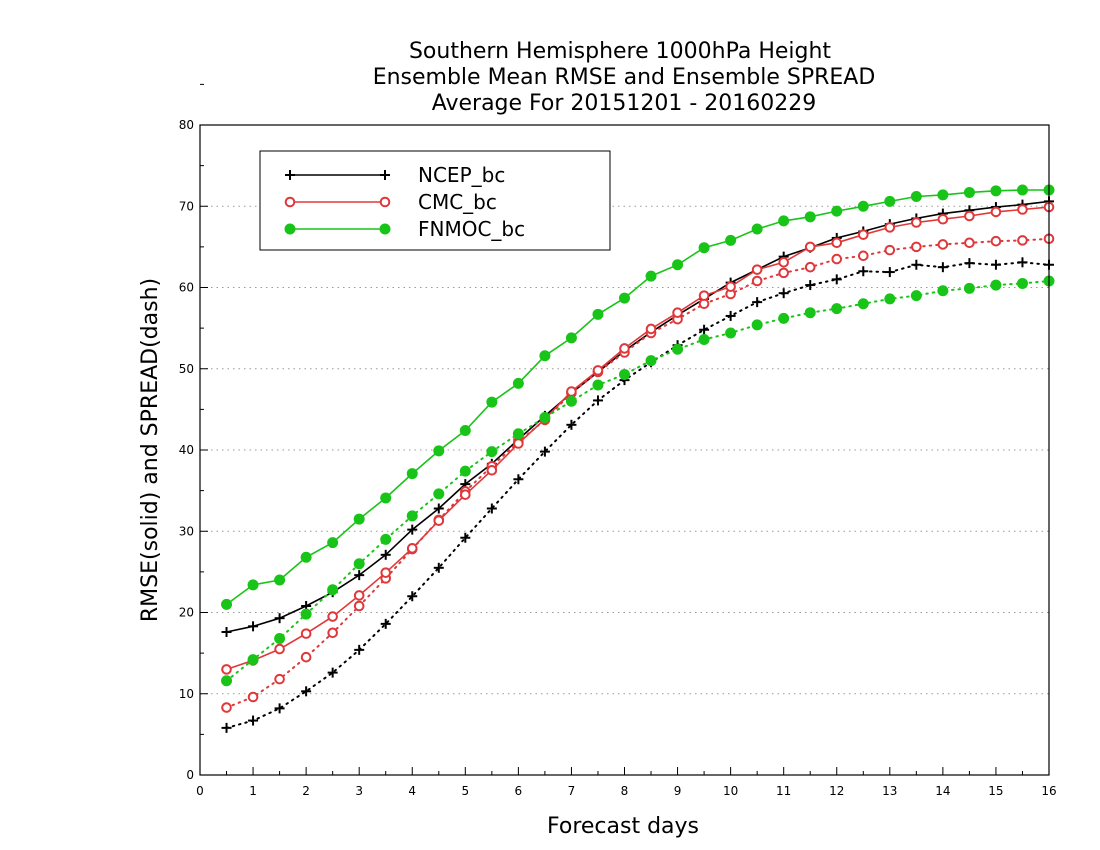  I want to click on legend: NCEP_bc CMC_bc FNMOC_bc, so click(435, 200).